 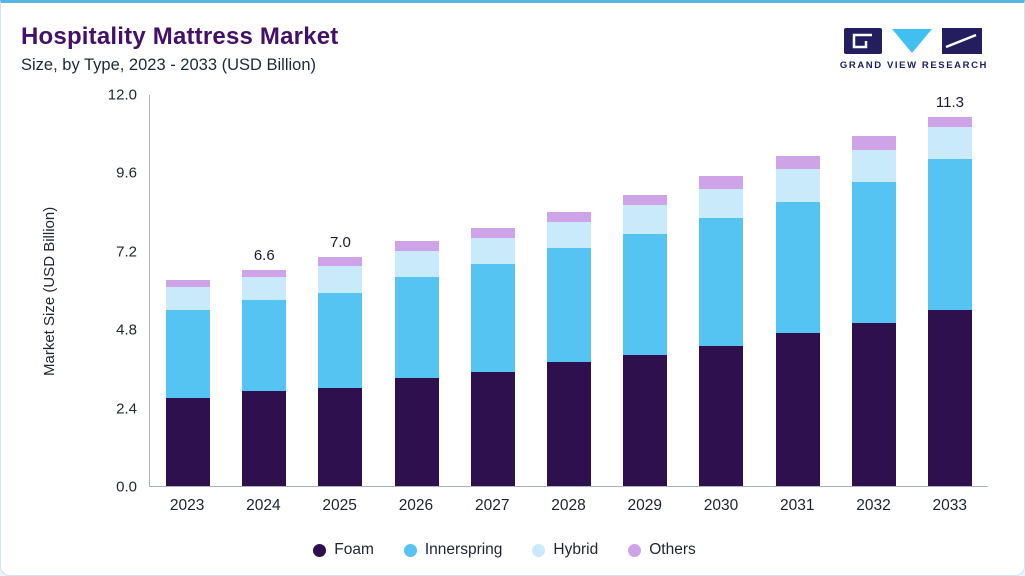 I want to click on legend-item-hybrid: Hybrid, so click(x=565, y=550).